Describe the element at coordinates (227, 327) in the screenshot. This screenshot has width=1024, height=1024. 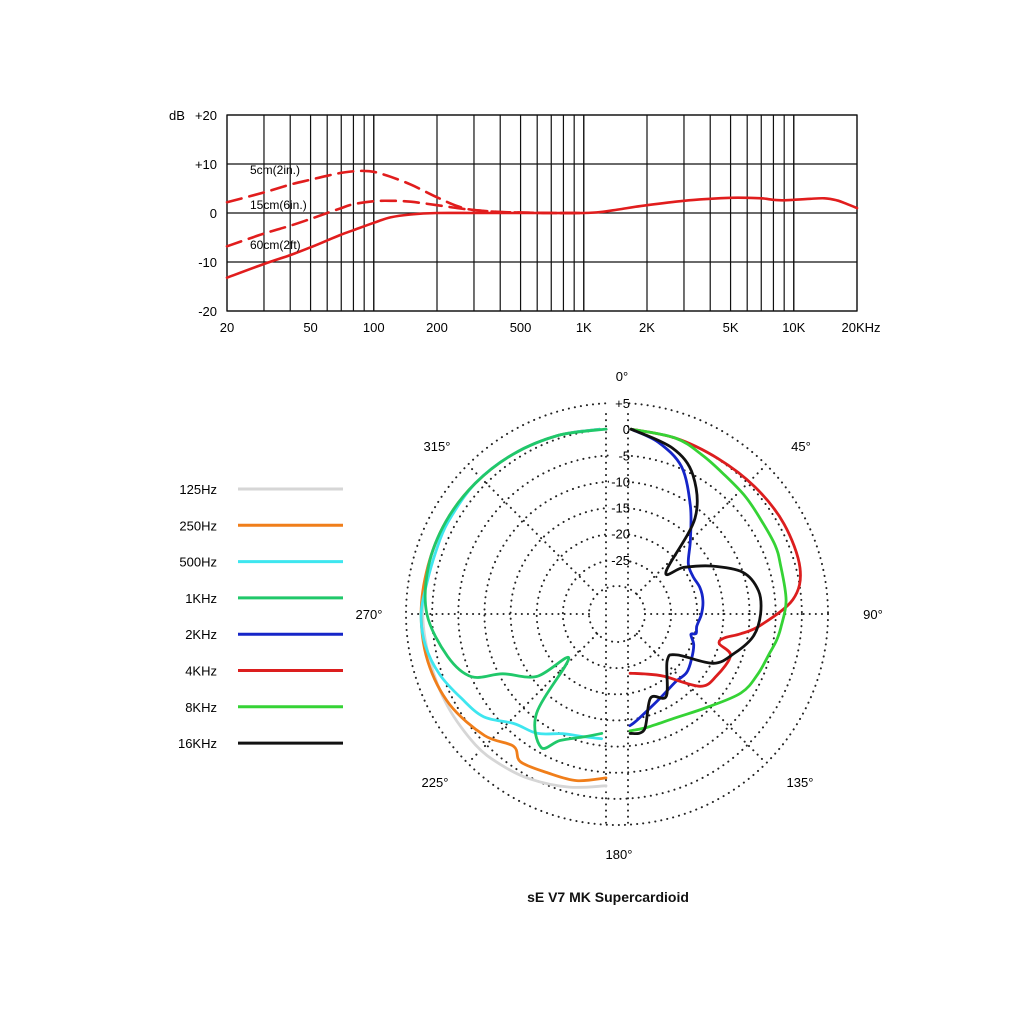
I see `x-tick-label: 20` at that location.